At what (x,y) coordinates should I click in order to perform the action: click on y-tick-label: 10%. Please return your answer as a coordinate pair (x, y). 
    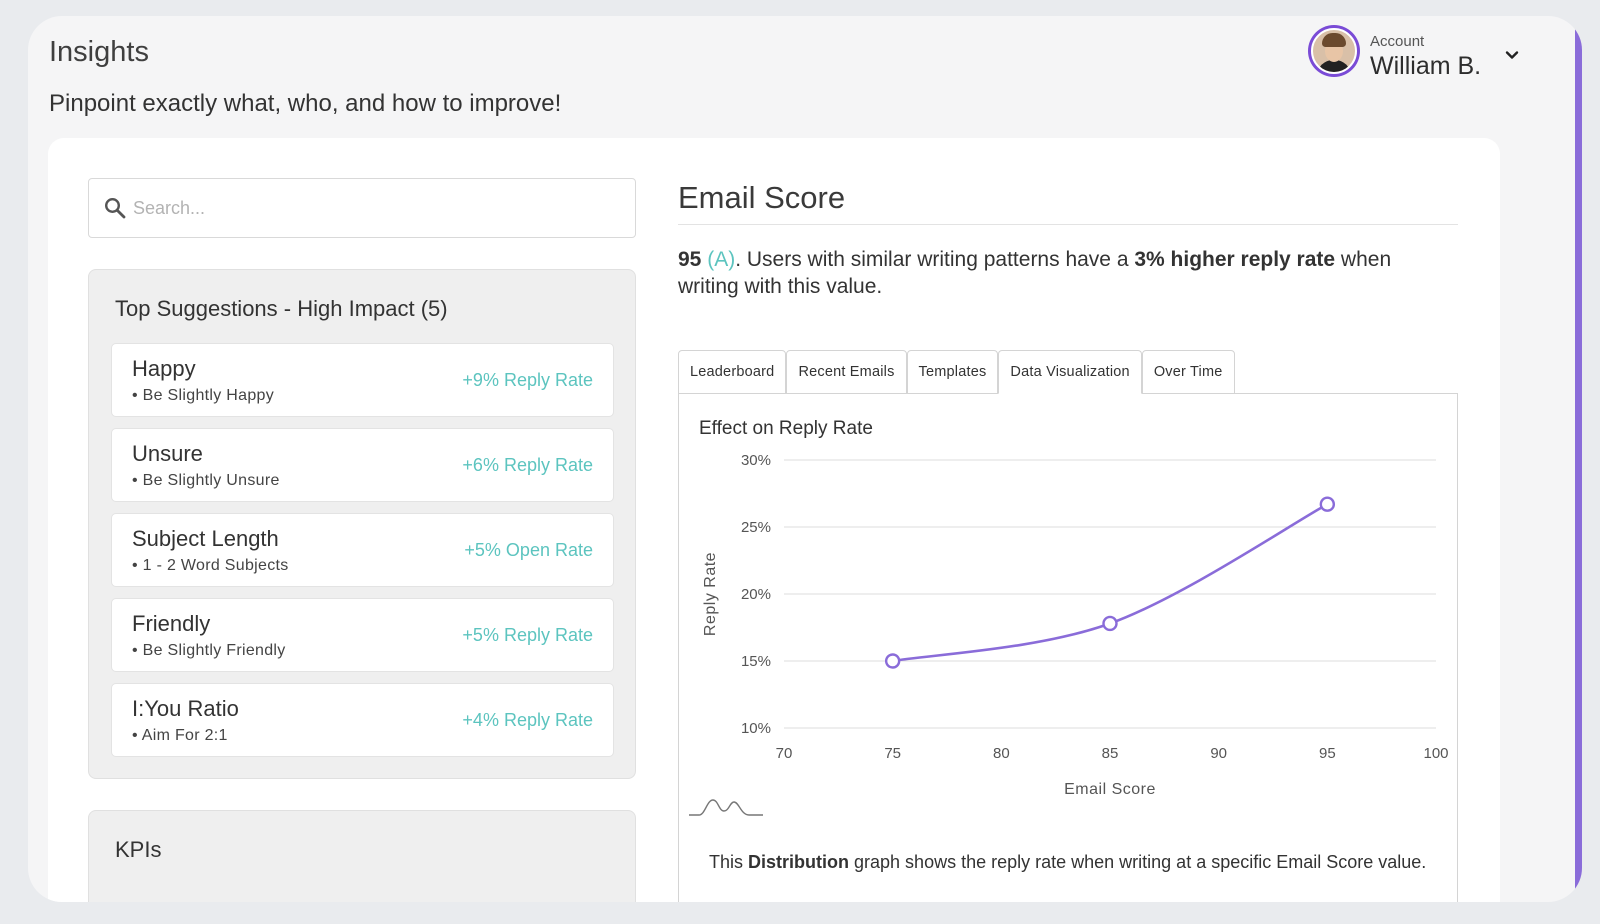
    Looking at the image, I should click on (756, 728).